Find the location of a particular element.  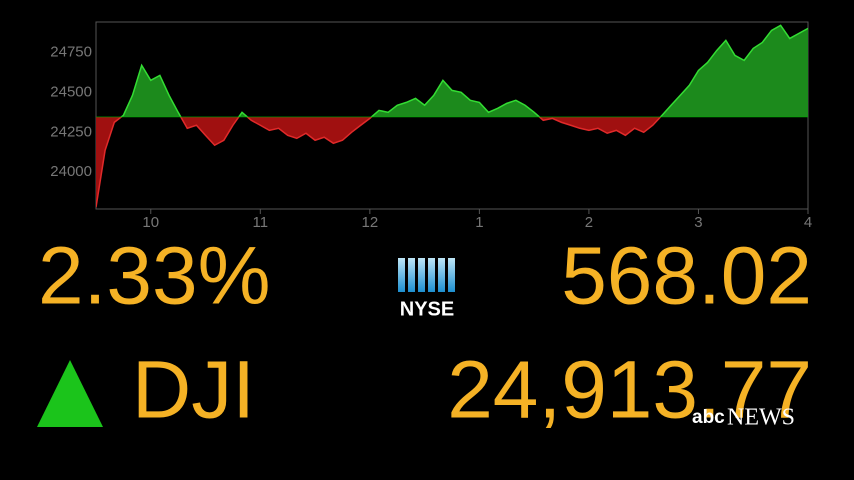

x-tick-label: 3 is located at coordinates (698, 222).